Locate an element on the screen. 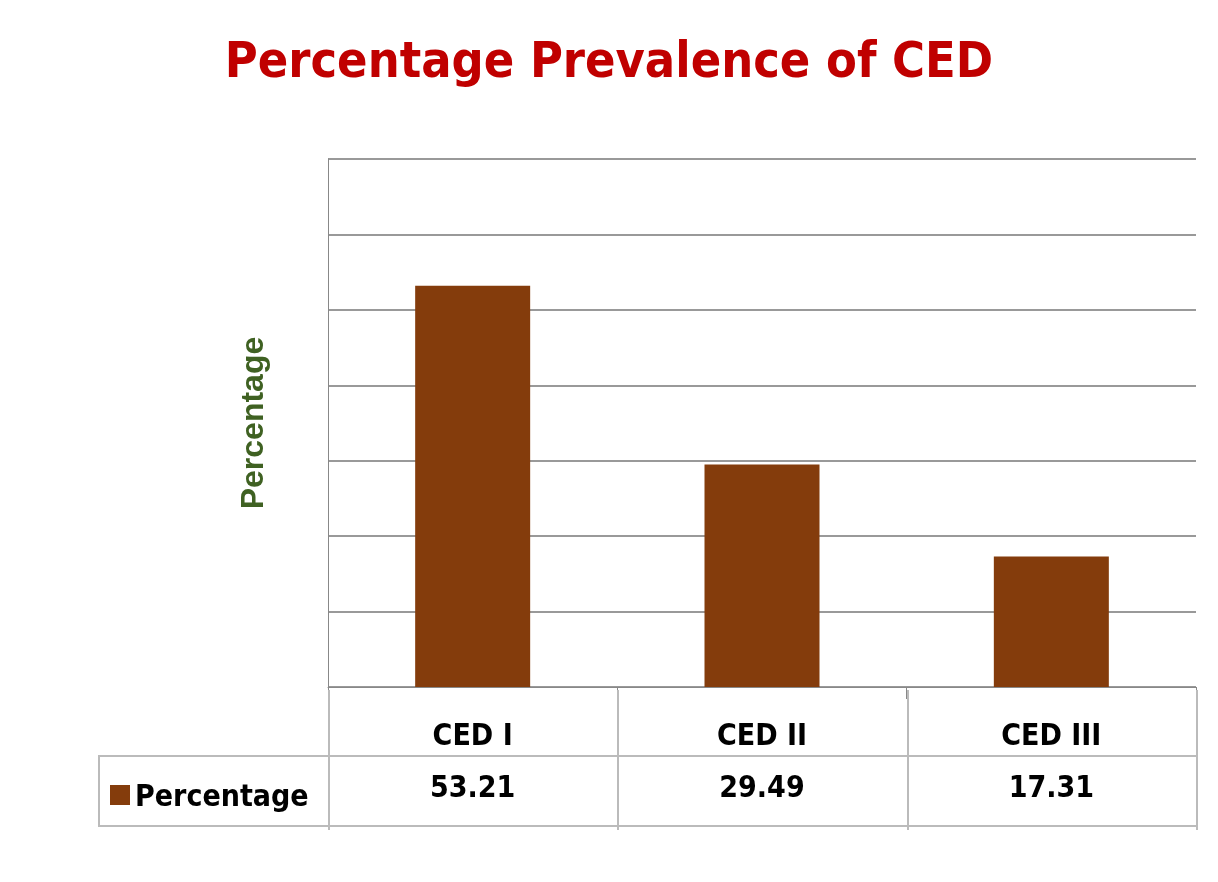 The height and width of the screenshot is (882, 1218). legend-label: Percentage is located at coordinates (222, 795).